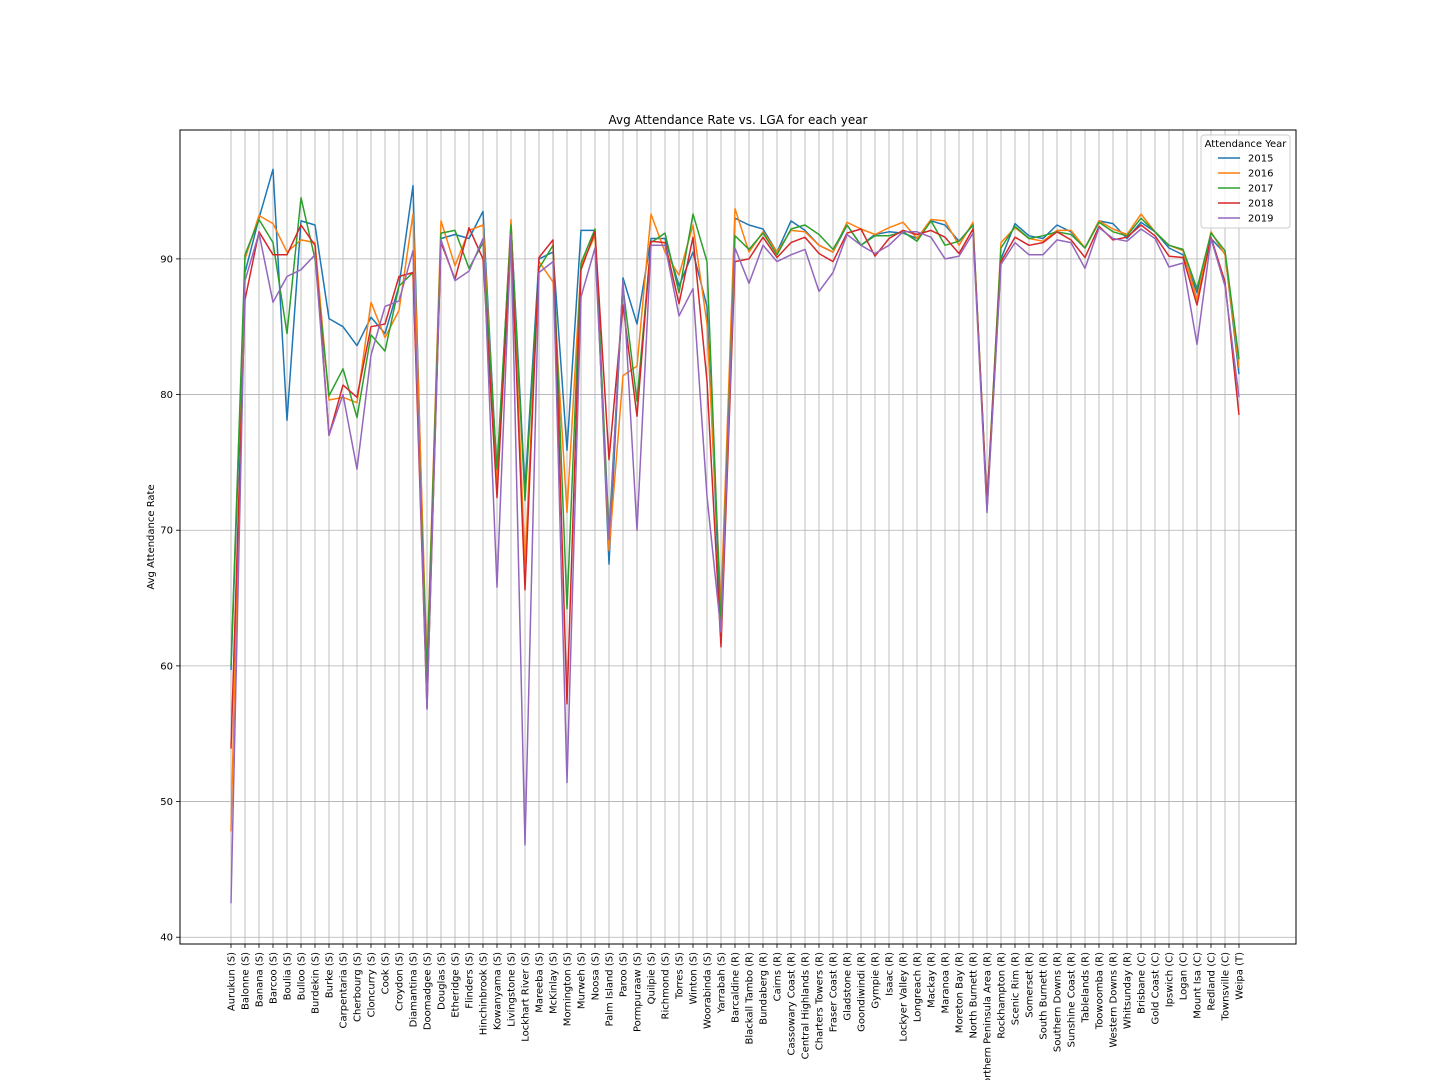  I want to click on x-tick-label: Maranoa (R), so click(946, 983).